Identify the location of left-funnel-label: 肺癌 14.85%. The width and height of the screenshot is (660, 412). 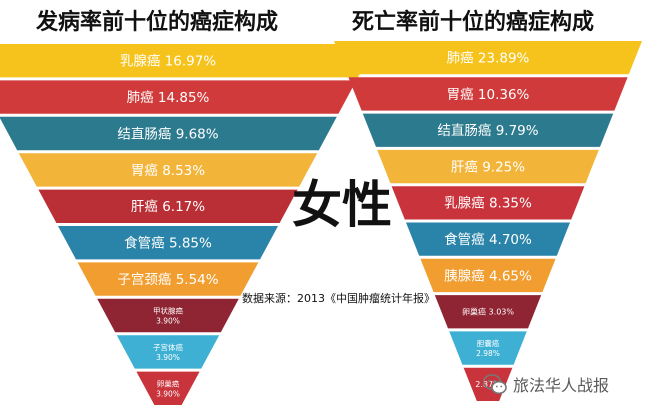
(168, 98).